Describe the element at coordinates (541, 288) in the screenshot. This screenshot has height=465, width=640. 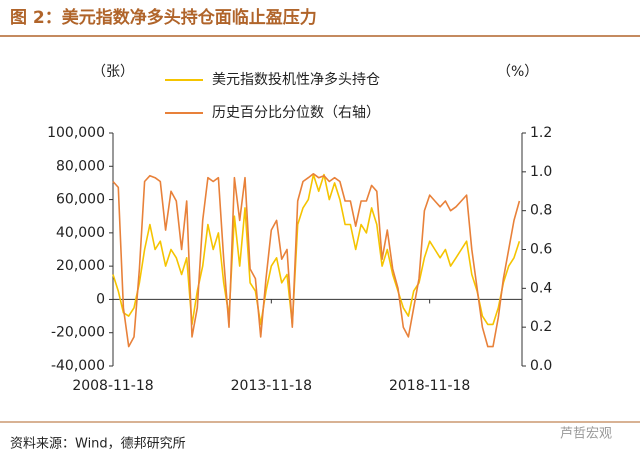
I see `y2-tick-label: 0.4` at that location.